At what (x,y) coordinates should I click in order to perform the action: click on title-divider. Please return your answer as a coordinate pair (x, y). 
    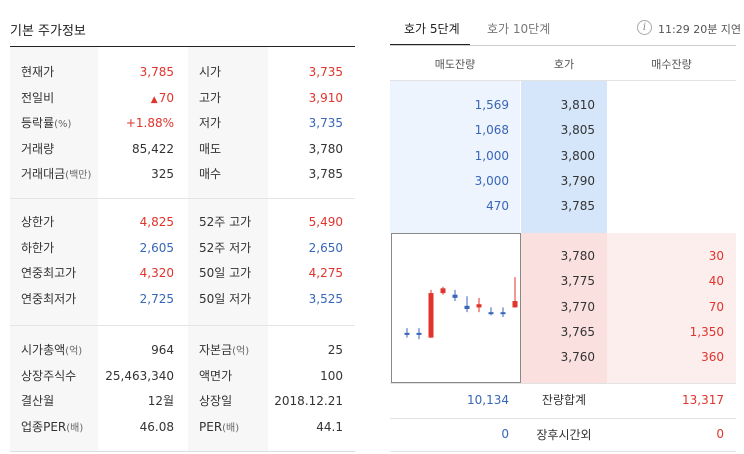
    Looking at the image, I should click on (182, 46).